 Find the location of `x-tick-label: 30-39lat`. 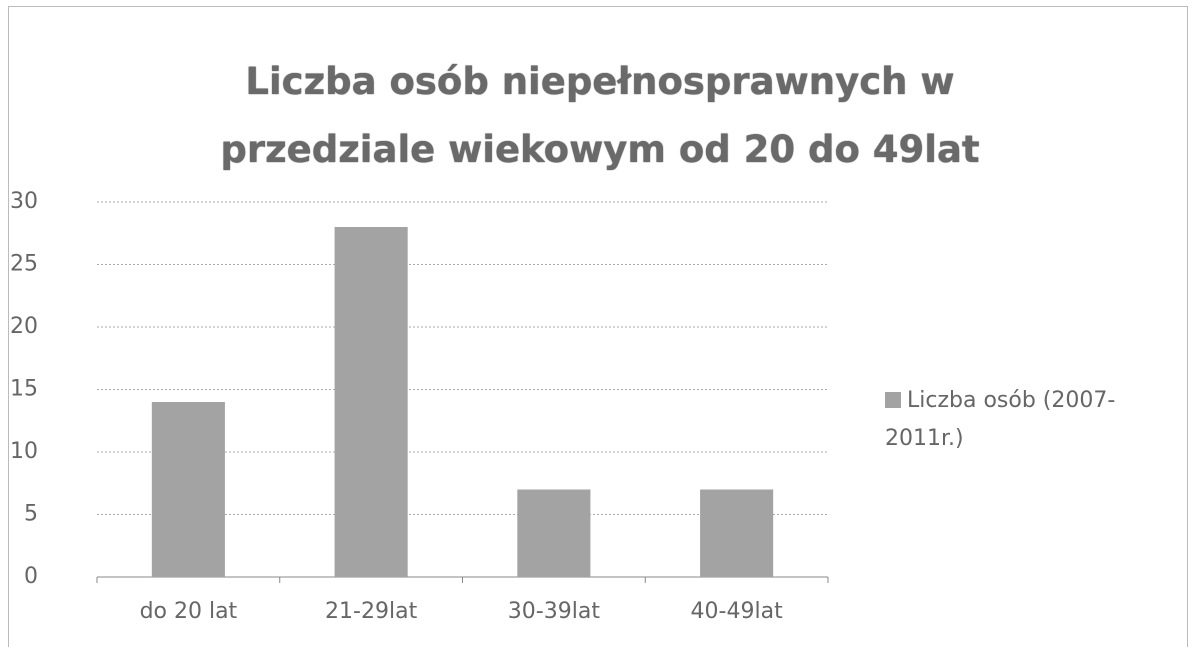

x-tick-label: 30-39lat is located at coordinates (554, 611).